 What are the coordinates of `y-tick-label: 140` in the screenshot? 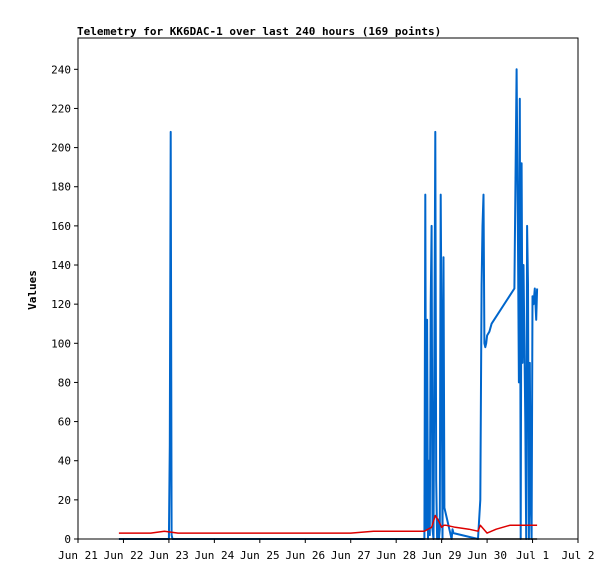 It's located at (61, 265).